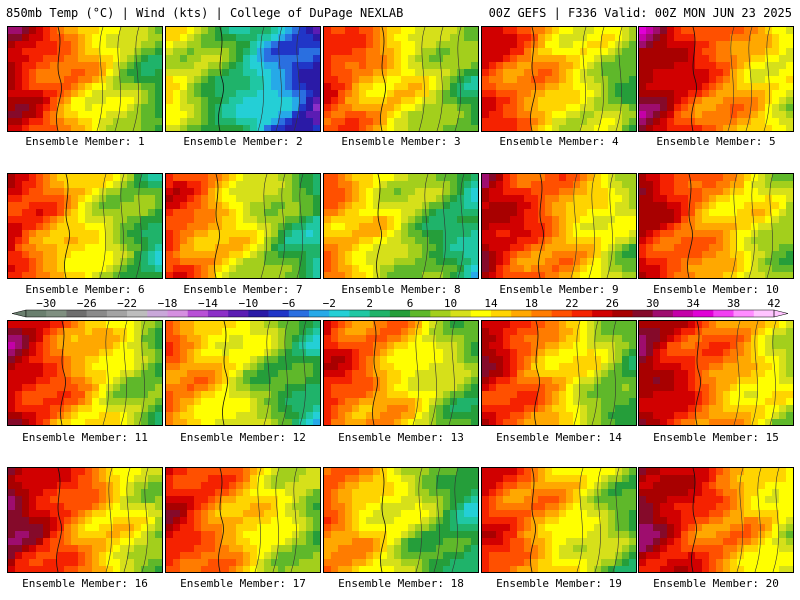 The image size is (800, 600). I want to click on colorbar-outline, so click(400, 313).